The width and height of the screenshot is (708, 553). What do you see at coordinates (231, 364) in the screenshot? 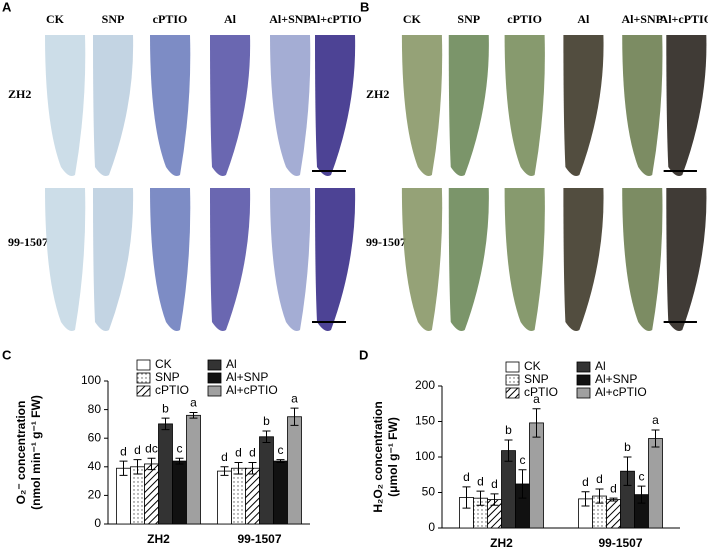
I see `legend-label: Al` at bounding box center [231, 364].